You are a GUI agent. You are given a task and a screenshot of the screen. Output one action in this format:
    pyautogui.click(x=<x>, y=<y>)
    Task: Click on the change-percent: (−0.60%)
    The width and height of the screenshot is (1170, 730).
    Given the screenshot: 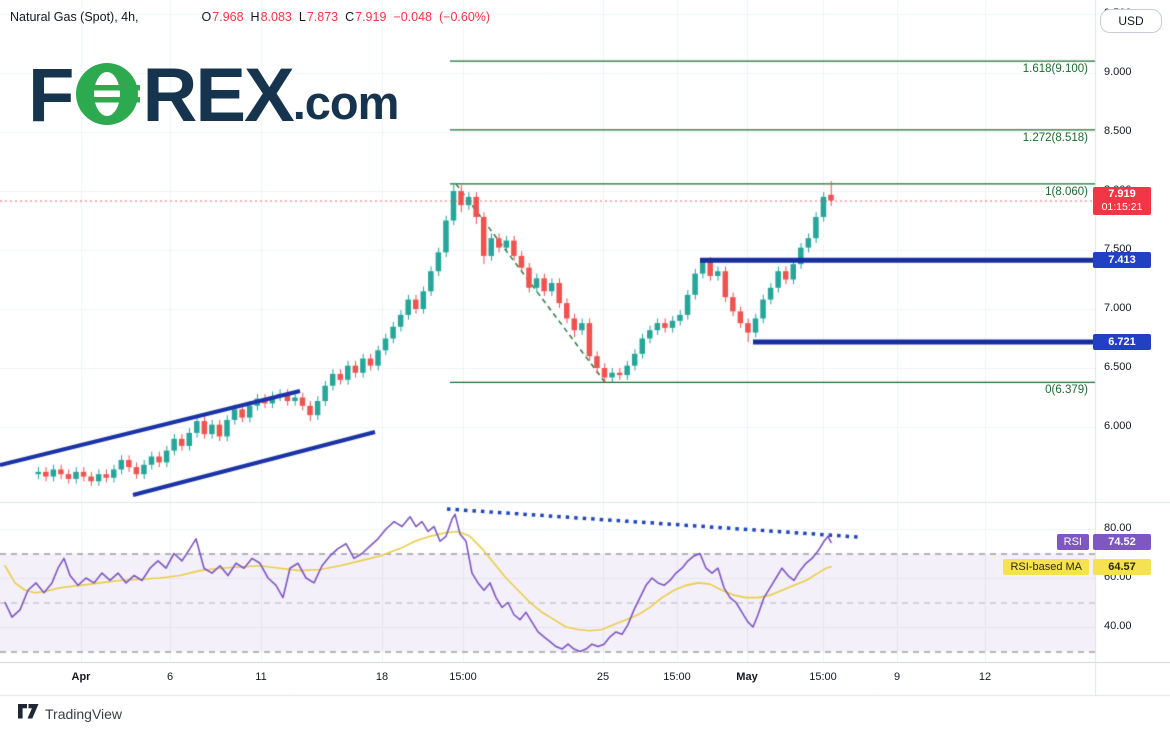 What is the action you would take?
    pyautogui.click(x=465, y=17)
    